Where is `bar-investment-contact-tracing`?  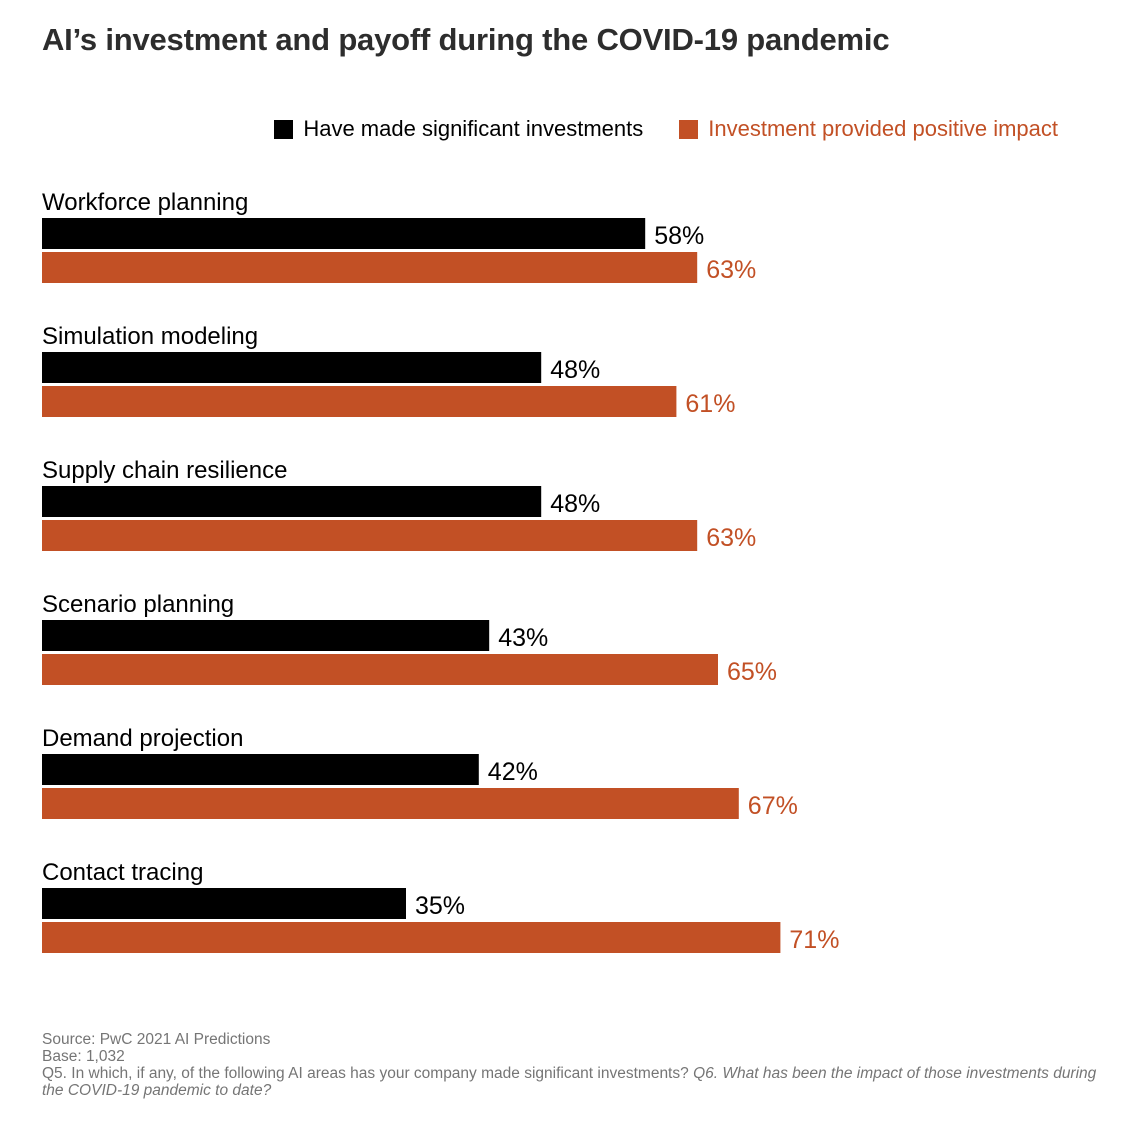
bar-investment-contact-tracing is located at coordinates (224, 903).